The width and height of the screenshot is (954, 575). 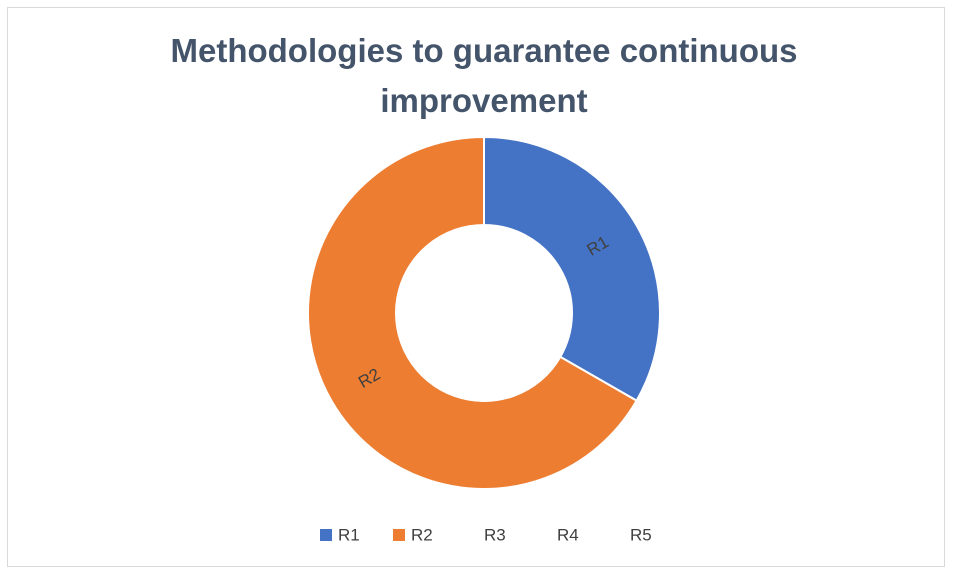 I want to click on legend-label: R4, so click(x=568, y=534).